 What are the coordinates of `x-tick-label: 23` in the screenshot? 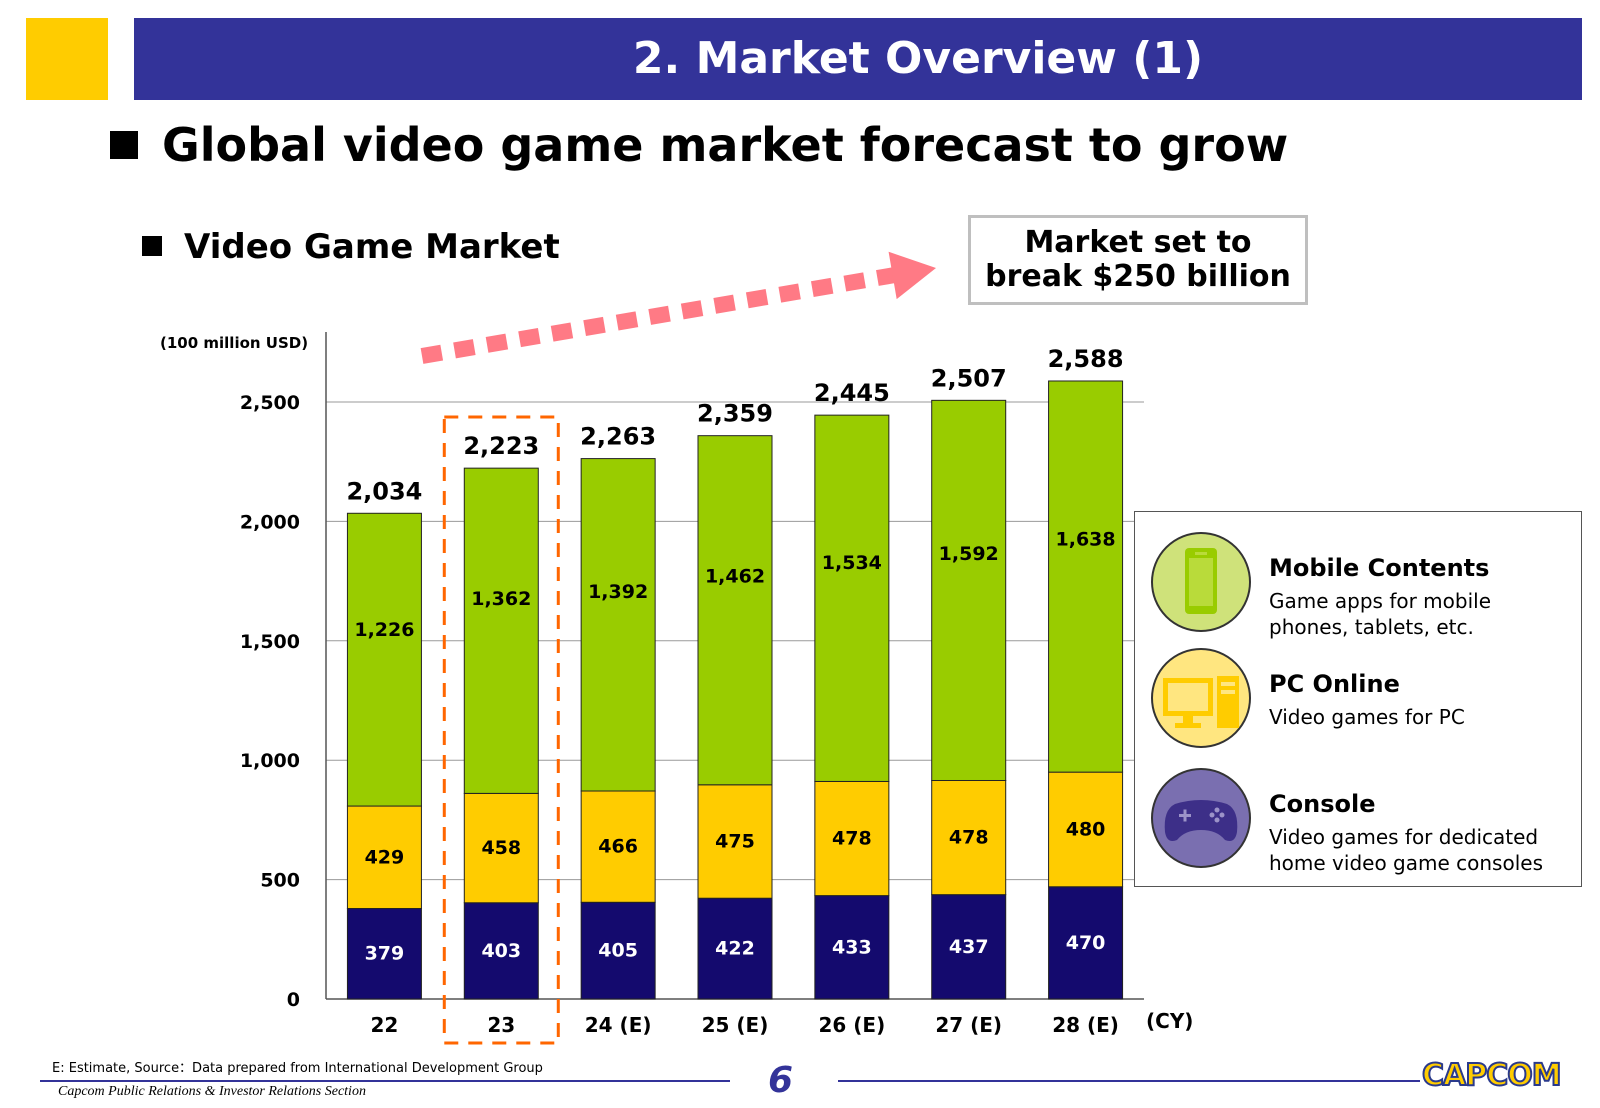 It's located at (501, 1025).